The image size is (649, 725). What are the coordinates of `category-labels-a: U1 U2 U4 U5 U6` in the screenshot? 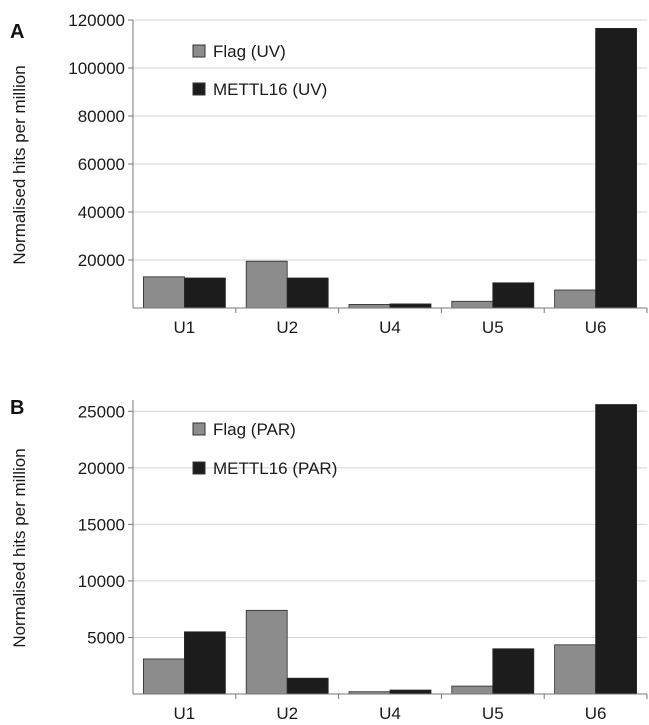 It's located at (390, 327).